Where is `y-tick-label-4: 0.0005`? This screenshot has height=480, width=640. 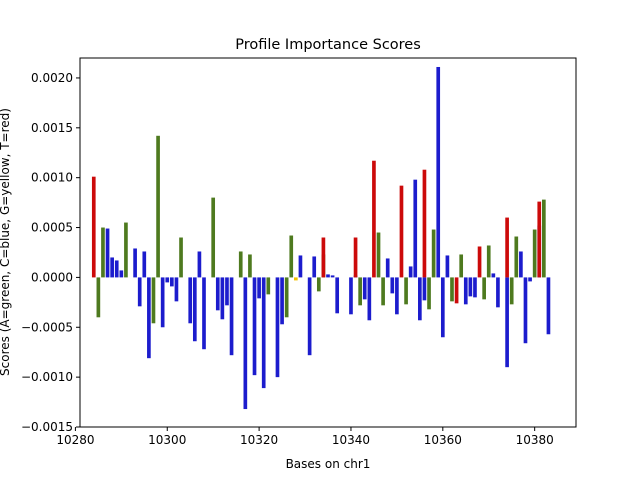
y-tick-label-4: 0.0005 is located at coordinates (52, 228).